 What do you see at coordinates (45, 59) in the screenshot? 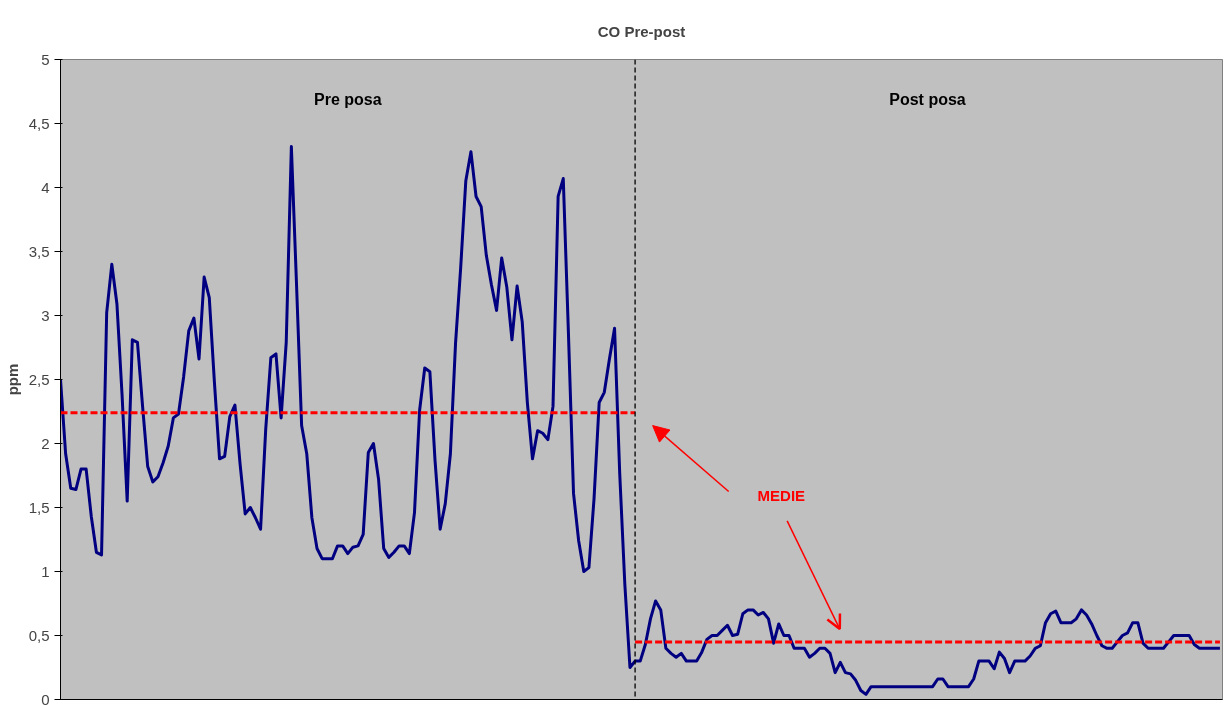
I see `y-tick-label: 5` at bounding box center [45, 59].